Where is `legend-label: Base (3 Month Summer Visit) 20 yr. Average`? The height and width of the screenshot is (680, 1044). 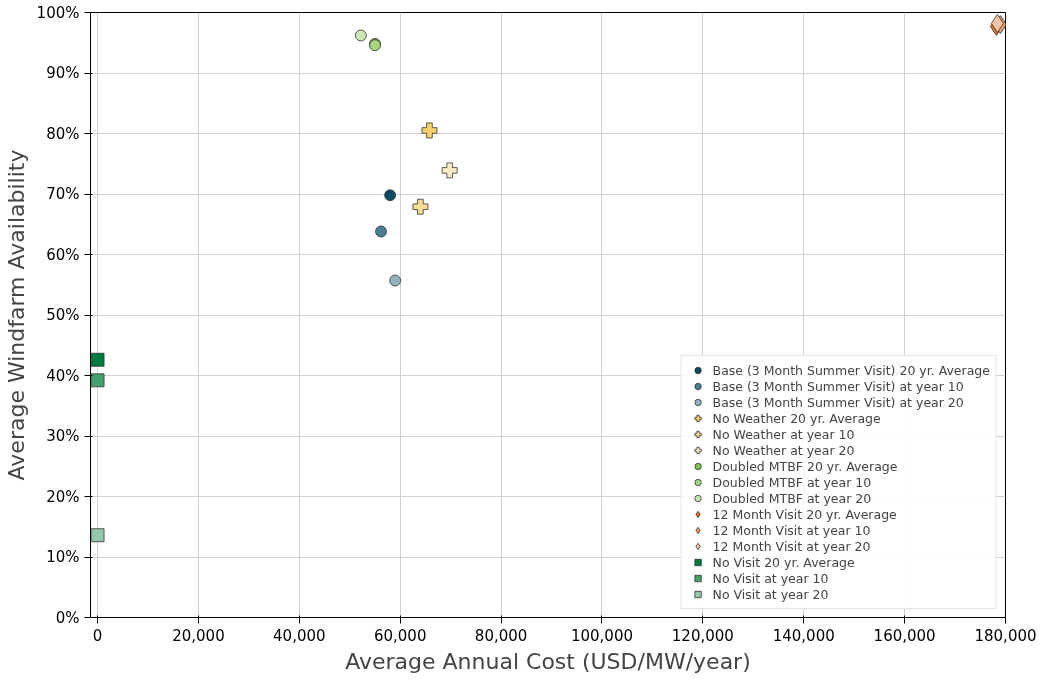 legend-label: Base (3 Month Summer Visit) 20 yr. Average is located at coordinates (851, 370).